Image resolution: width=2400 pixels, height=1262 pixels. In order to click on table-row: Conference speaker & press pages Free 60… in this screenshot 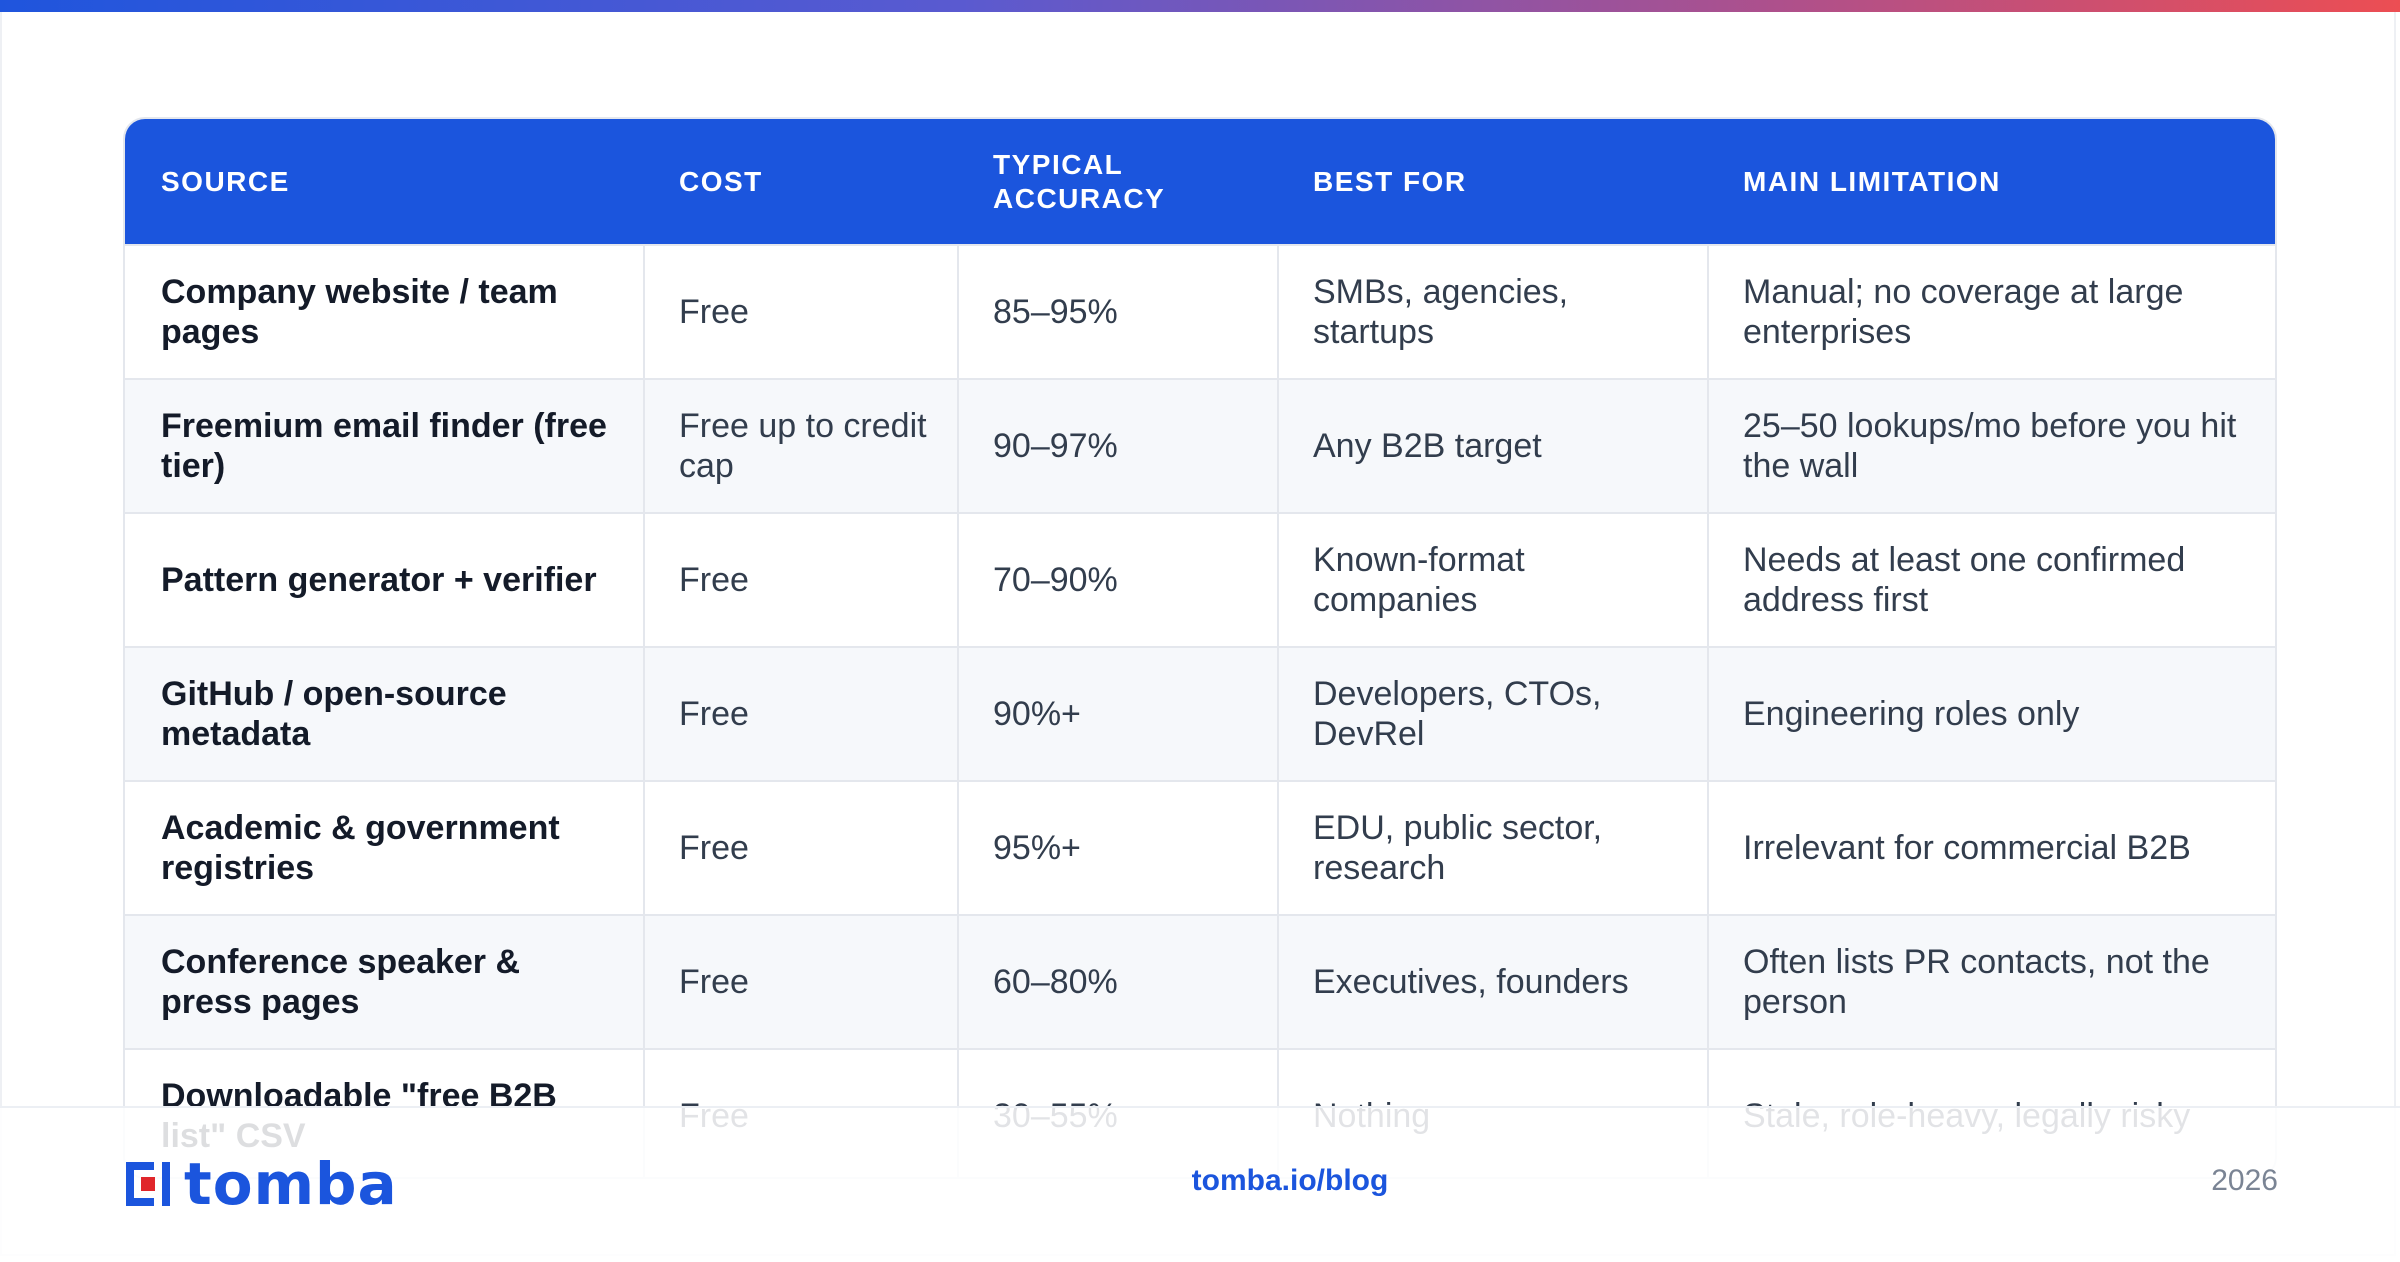, I will do `click(1200, 981)`.